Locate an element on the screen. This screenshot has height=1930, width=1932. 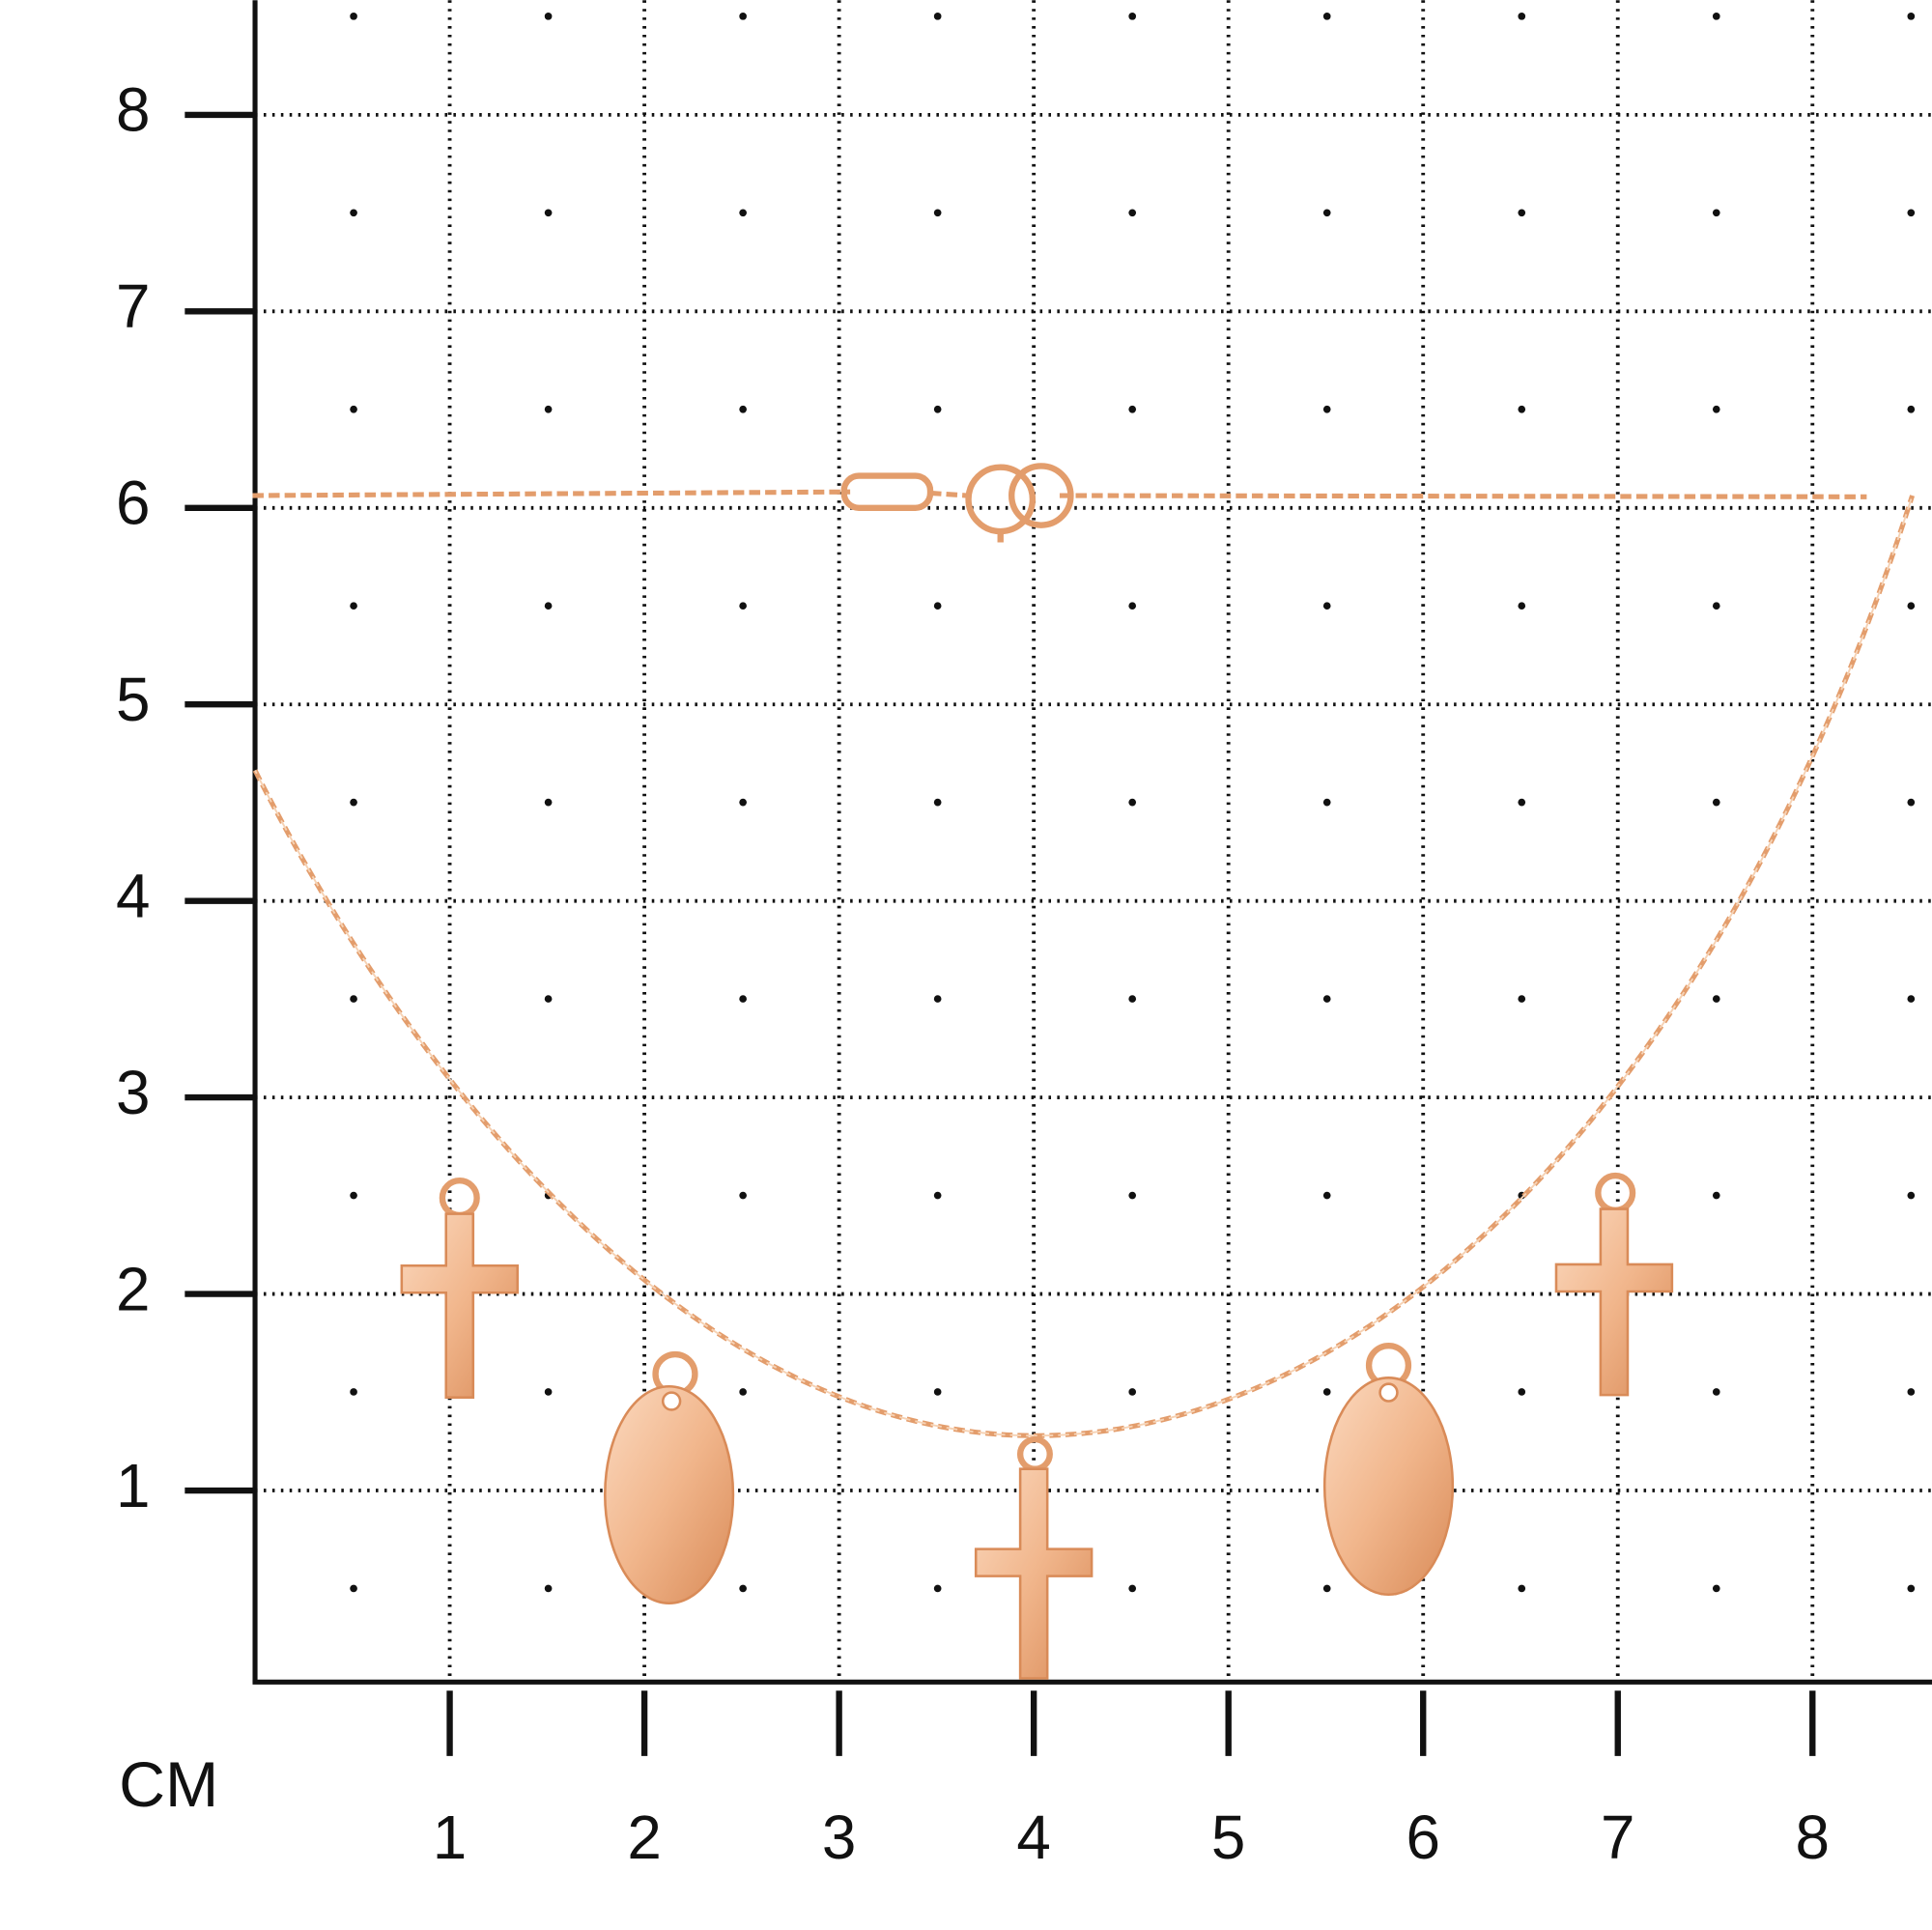
y-label: 8 is located at coordinates (133, 110).